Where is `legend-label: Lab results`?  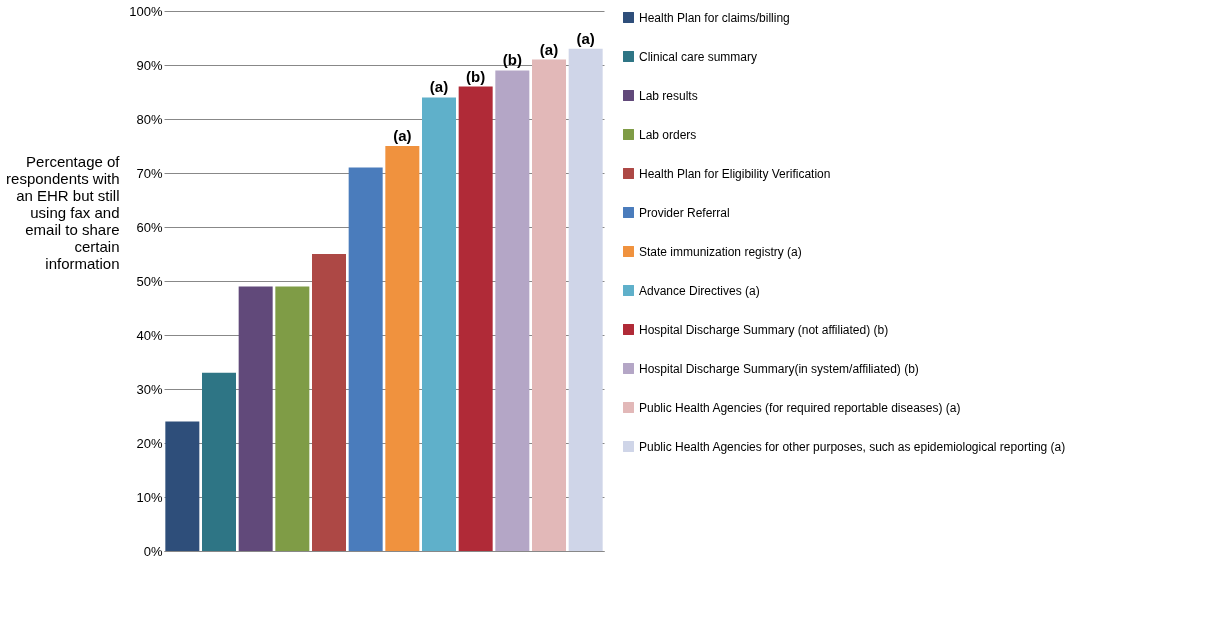 legend-label: Lab results is located at coordinates (668, 95).